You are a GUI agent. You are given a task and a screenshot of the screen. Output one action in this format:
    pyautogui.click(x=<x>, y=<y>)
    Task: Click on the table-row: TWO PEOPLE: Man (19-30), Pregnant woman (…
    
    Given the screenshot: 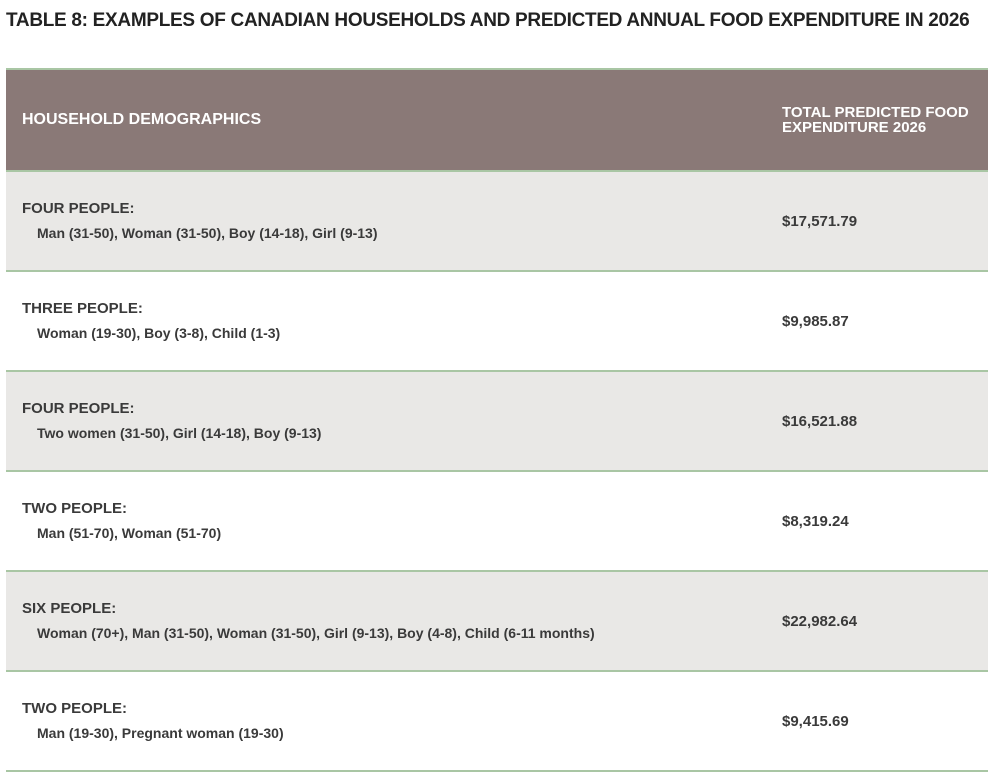 What is the action you would take?
    pyautogui.click(x=497, y=721)
    